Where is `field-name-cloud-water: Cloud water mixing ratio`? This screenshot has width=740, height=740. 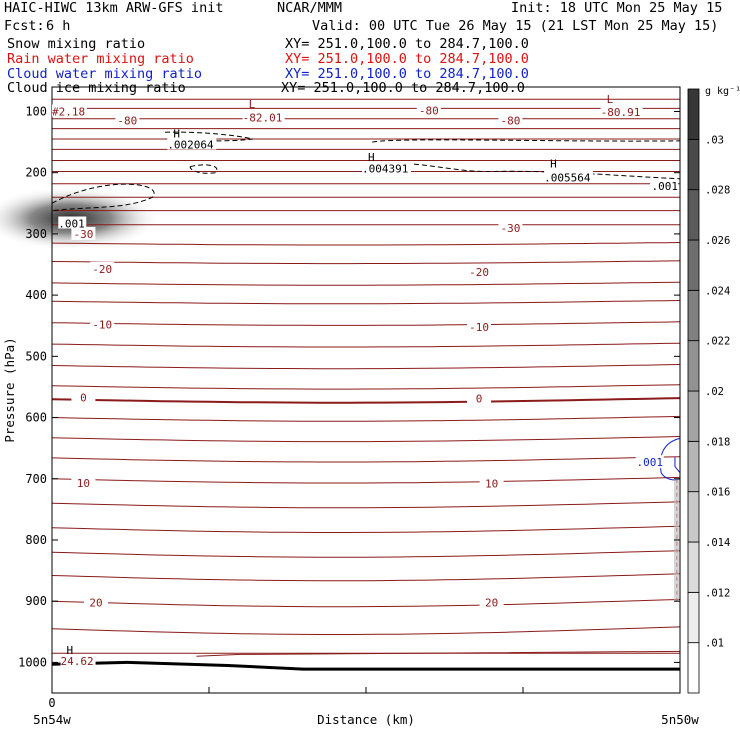 field-name-cloud-water: Cloud water mixing ratio is located at coordinates (105, 74).